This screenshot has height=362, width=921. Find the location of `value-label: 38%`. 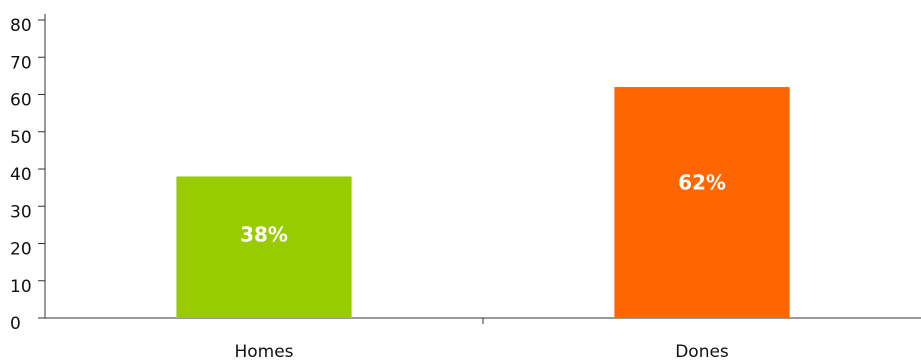

value-label: 38% is located at coordinates (264, 234).